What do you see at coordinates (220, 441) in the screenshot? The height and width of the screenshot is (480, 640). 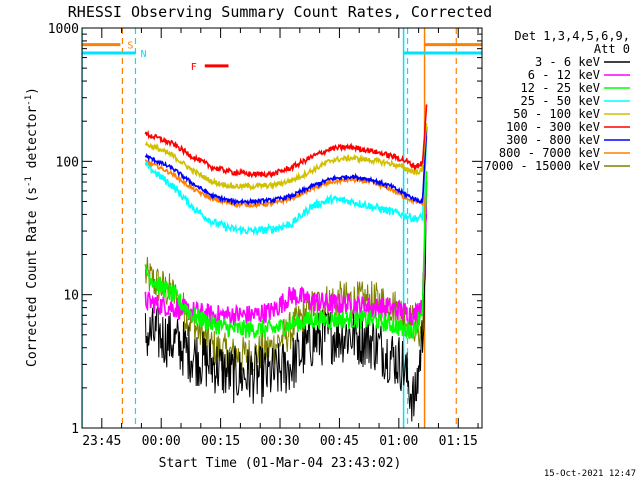 I see `x-tick-label-2: 00:15` at bounding box center [220, 441].